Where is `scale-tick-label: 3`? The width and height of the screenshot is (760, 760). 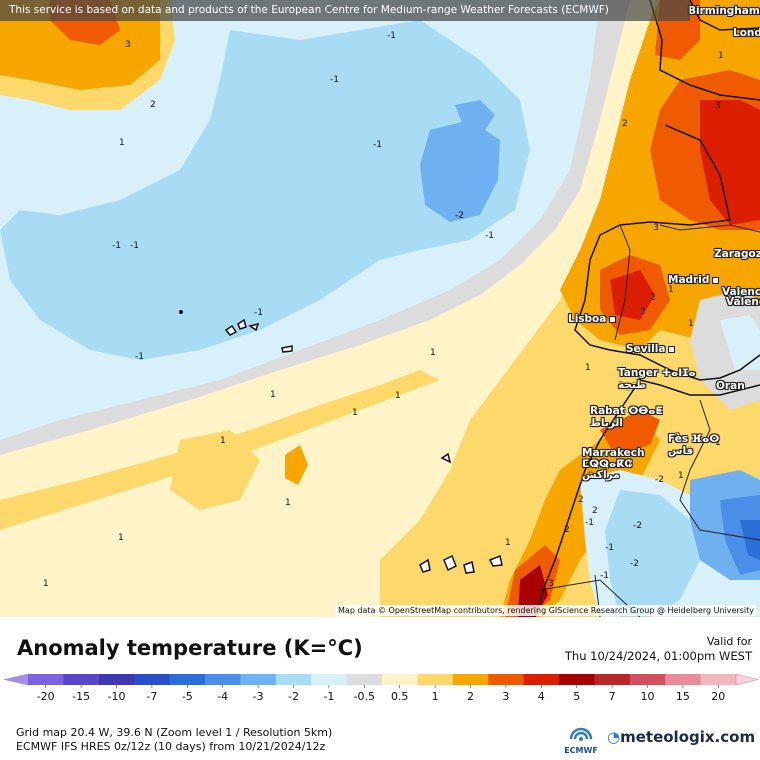
scale-tick-label: 3 is located at coordinates (505, 696).